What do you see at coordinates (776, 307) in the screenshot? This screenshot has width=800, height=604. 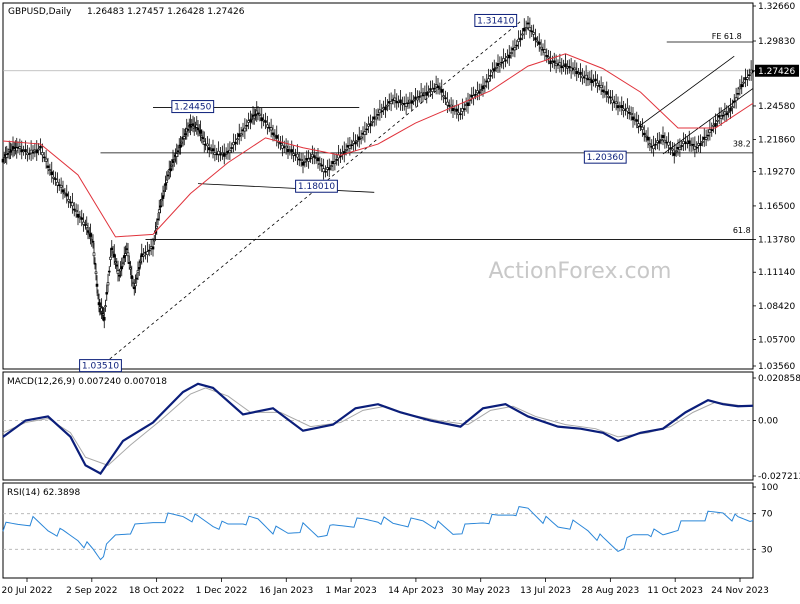 I see `price-y-tick-label: 1.08420` at bounding box center [776, 307].